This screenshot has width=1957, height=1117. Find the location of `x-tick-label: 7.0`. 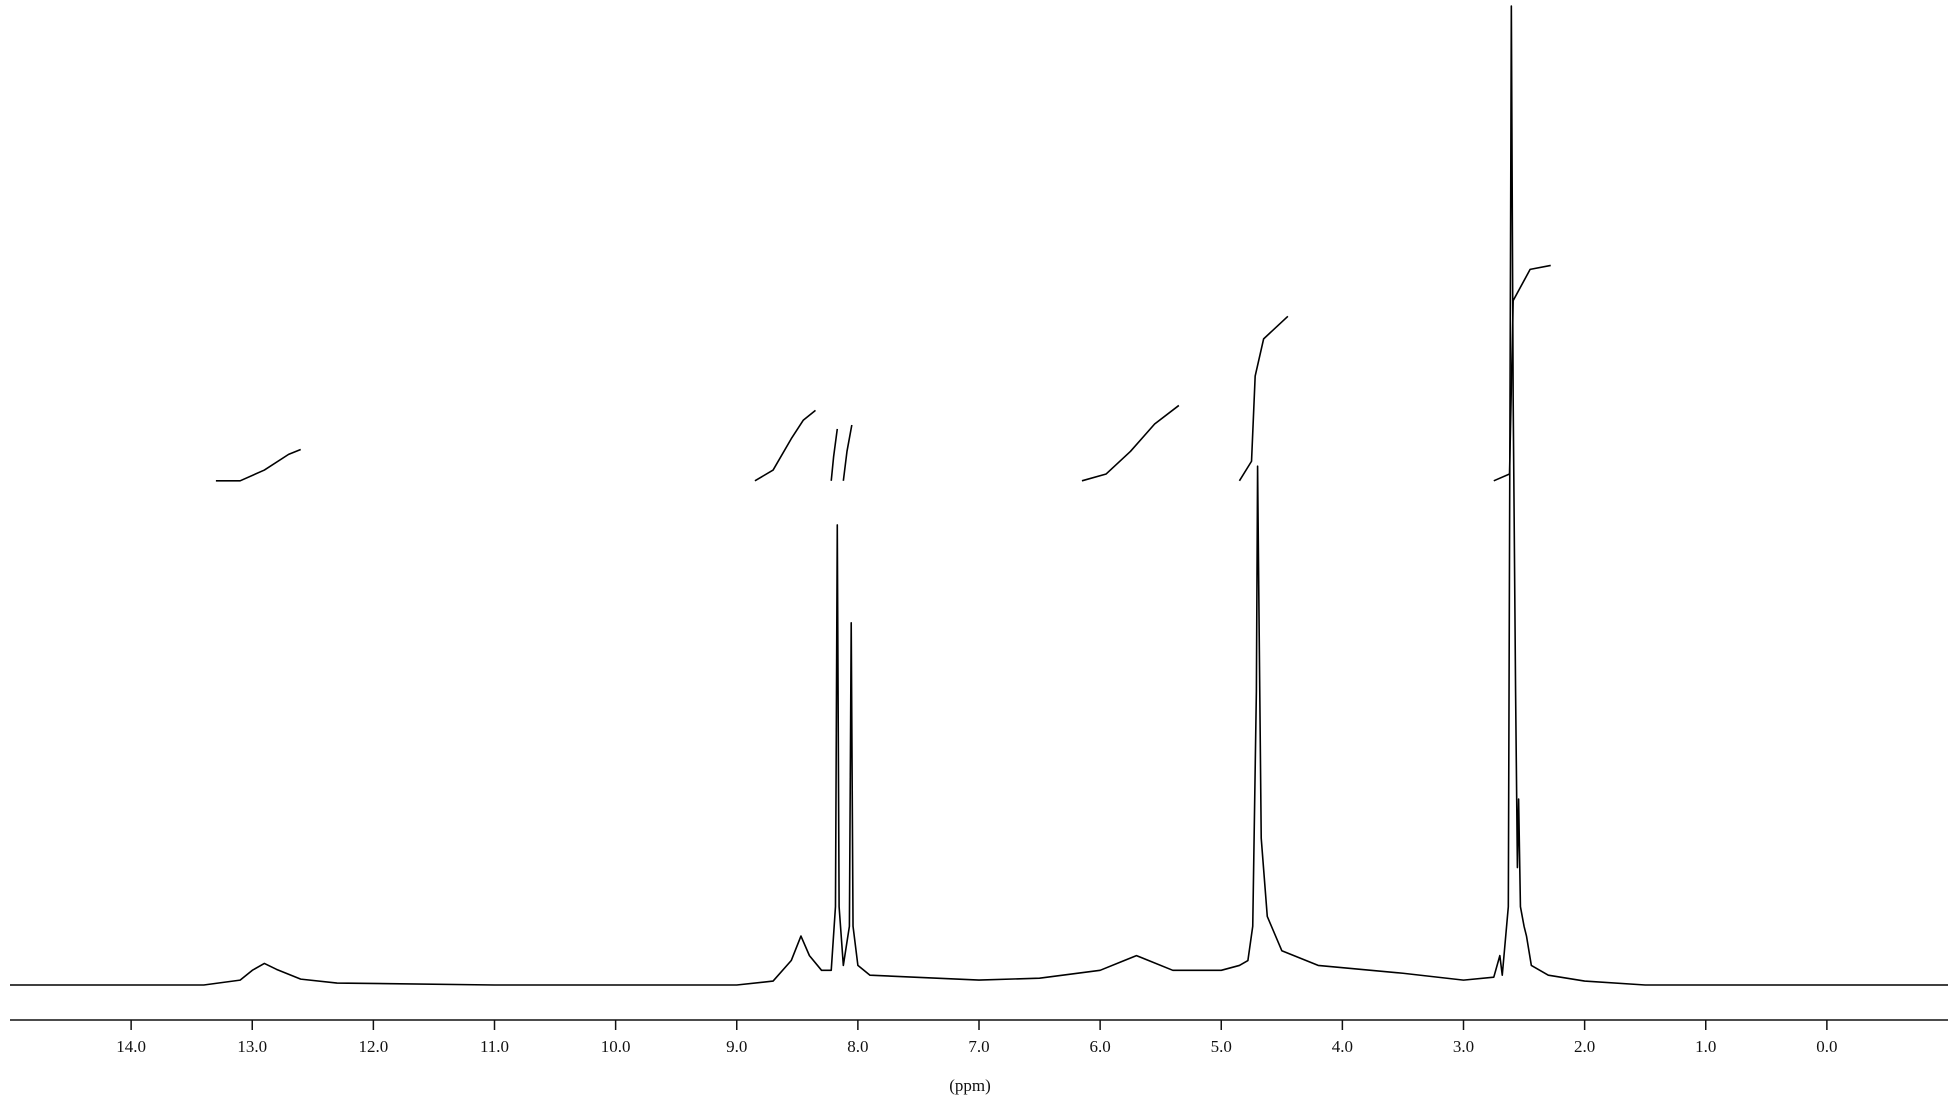

x-tick-label: 7.0 is located at coordinates (978, 1046).